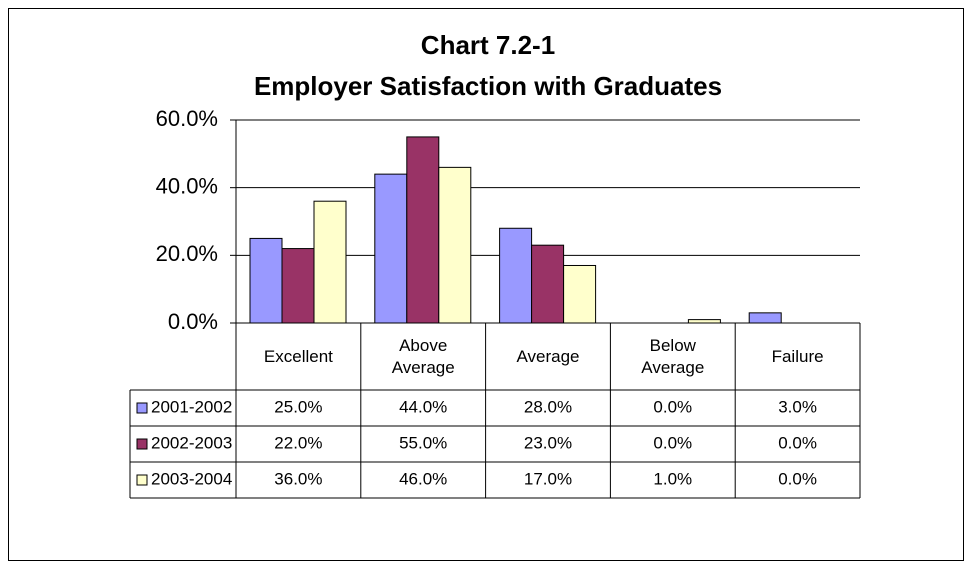  Describe the element at coordinates (298, 442) in the screenshot. I see `data-label: 22.0%` at that location.